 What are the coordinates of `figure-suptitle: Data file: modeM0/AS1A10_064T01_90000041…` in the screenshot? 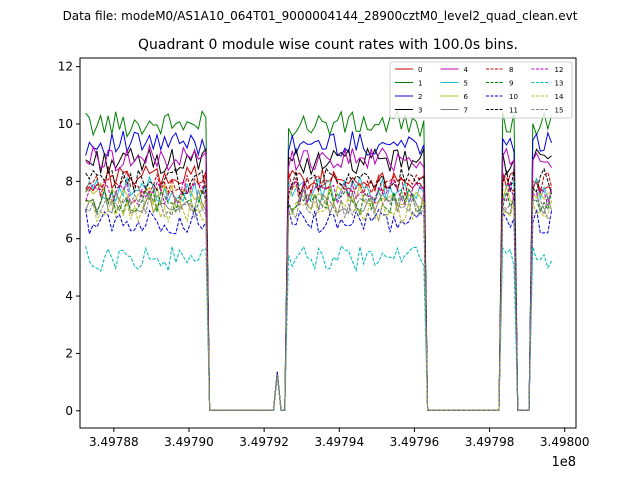 It's located at (320, 16).